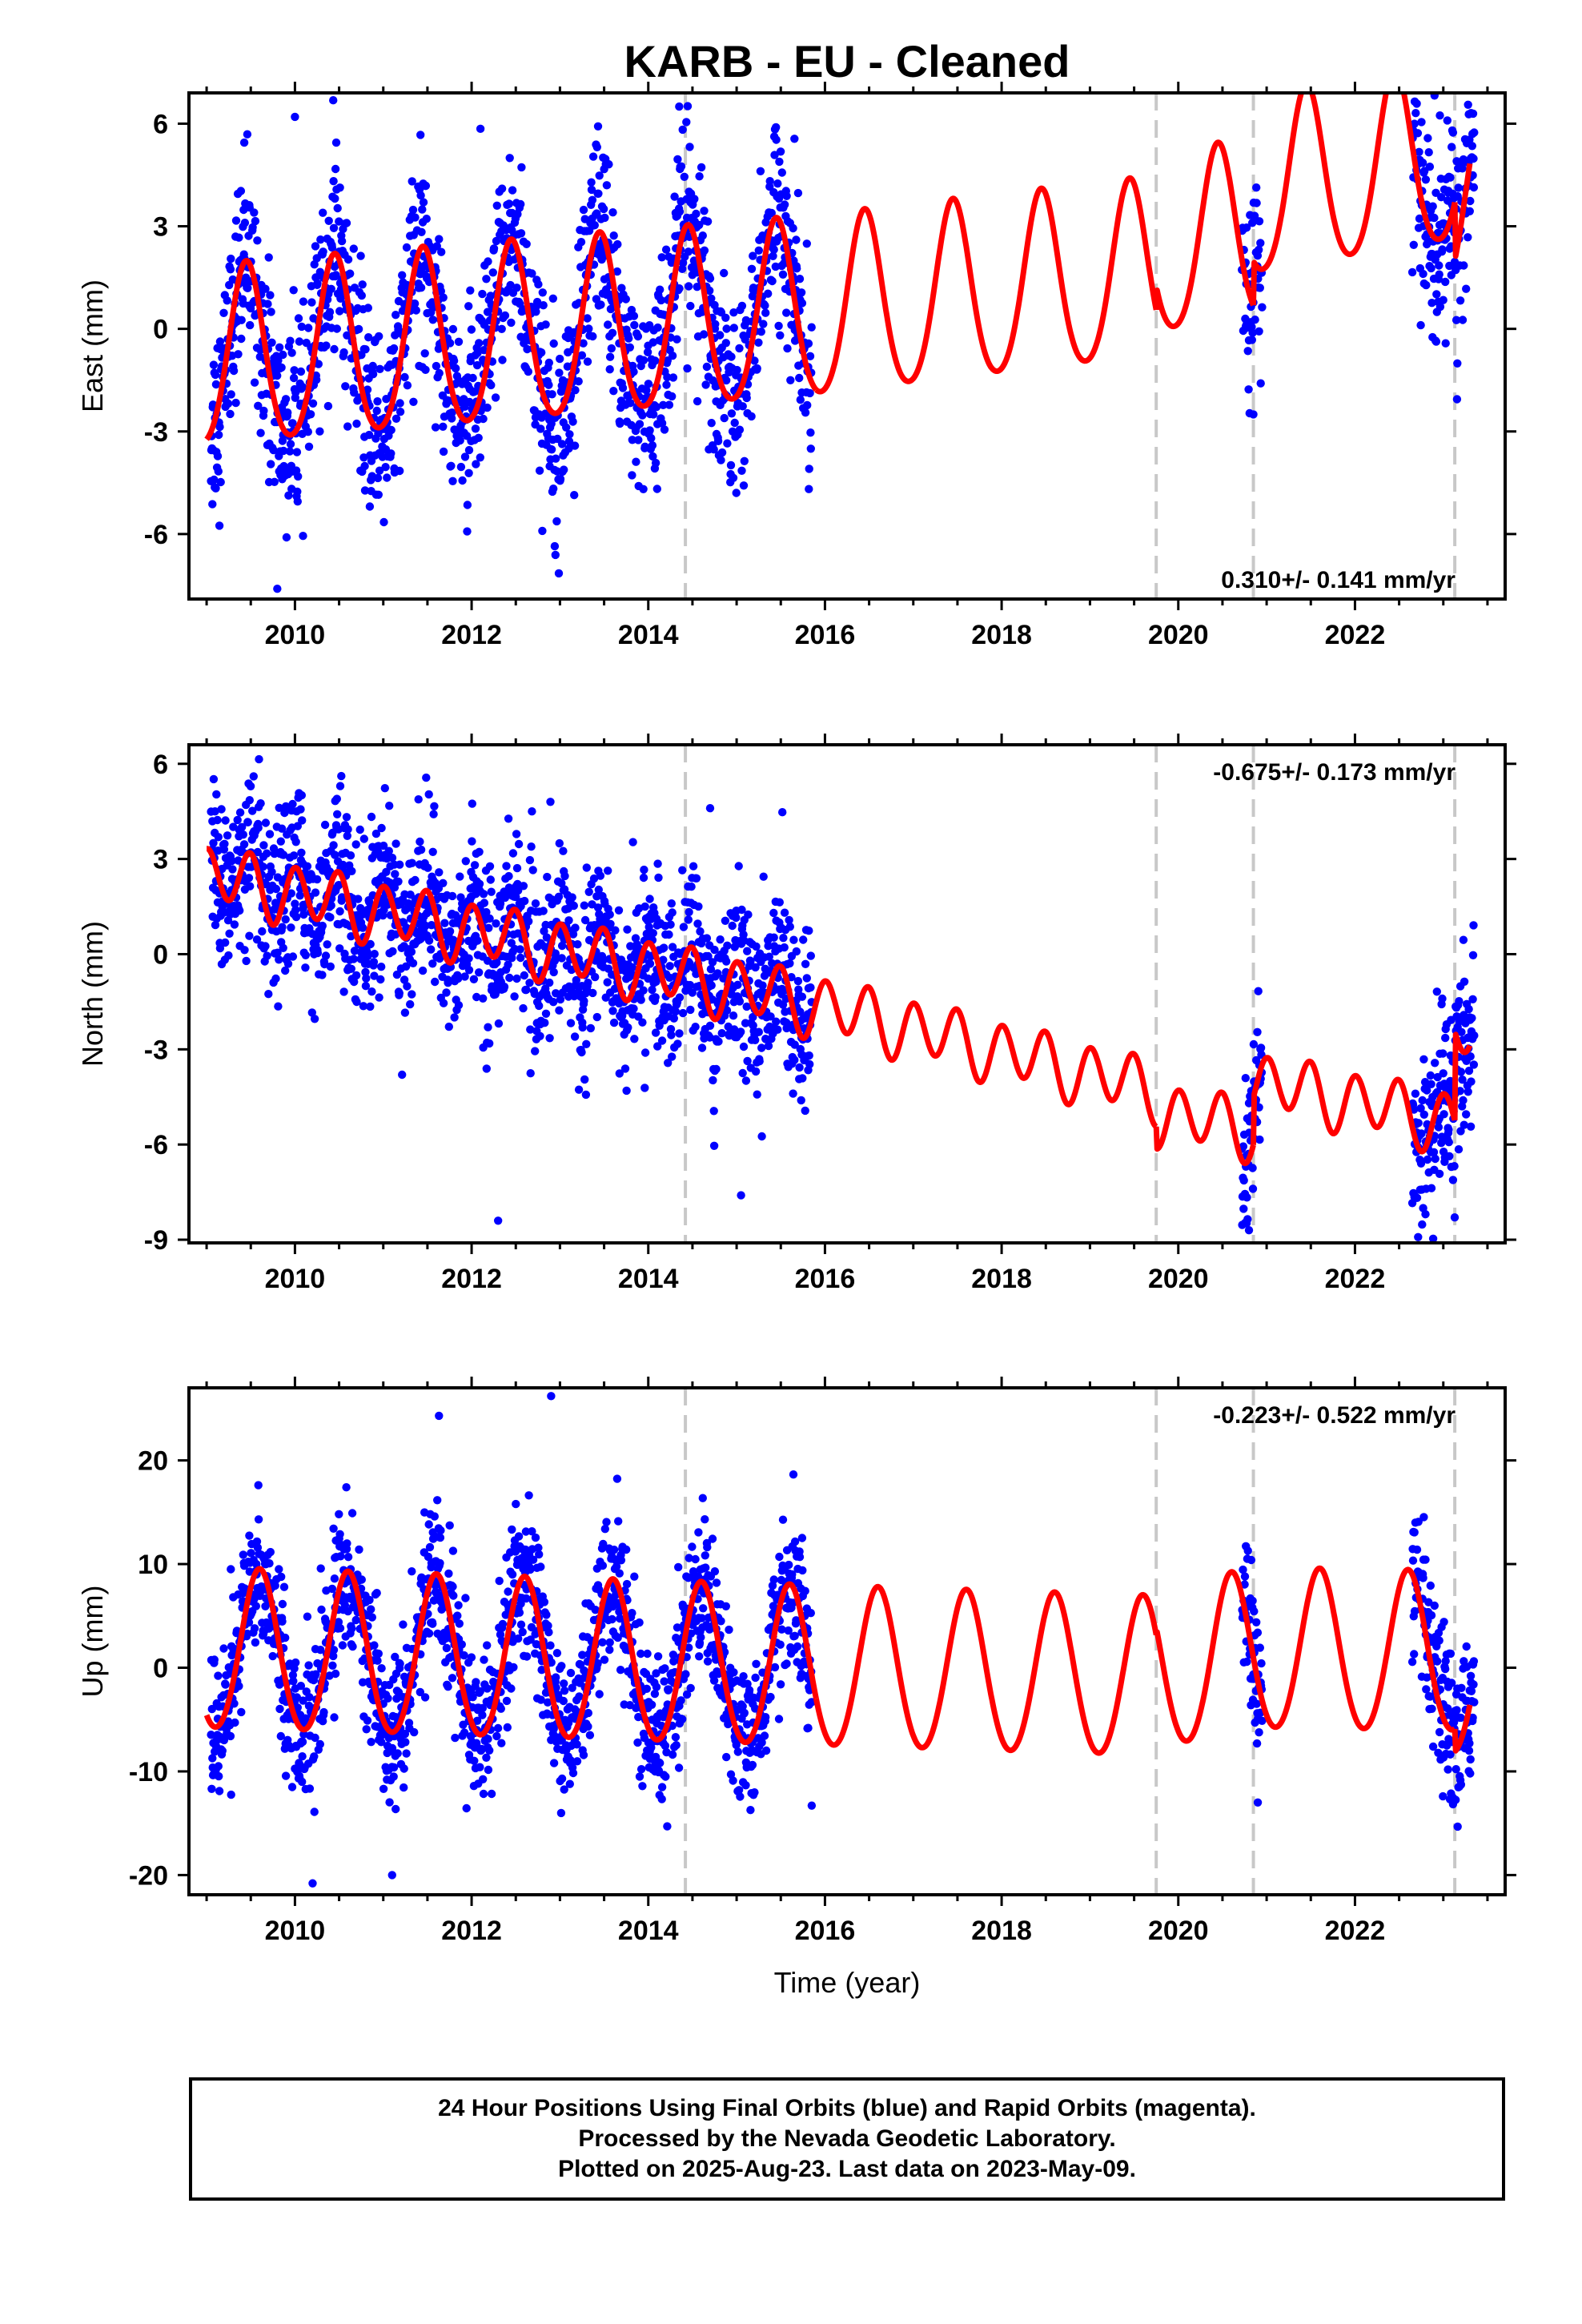 This screenshot has height=2324, width=1582. Describe the element at coordinates (1178, 1279) in the screenshot. I see `x-tick-label: 2020` at that location.